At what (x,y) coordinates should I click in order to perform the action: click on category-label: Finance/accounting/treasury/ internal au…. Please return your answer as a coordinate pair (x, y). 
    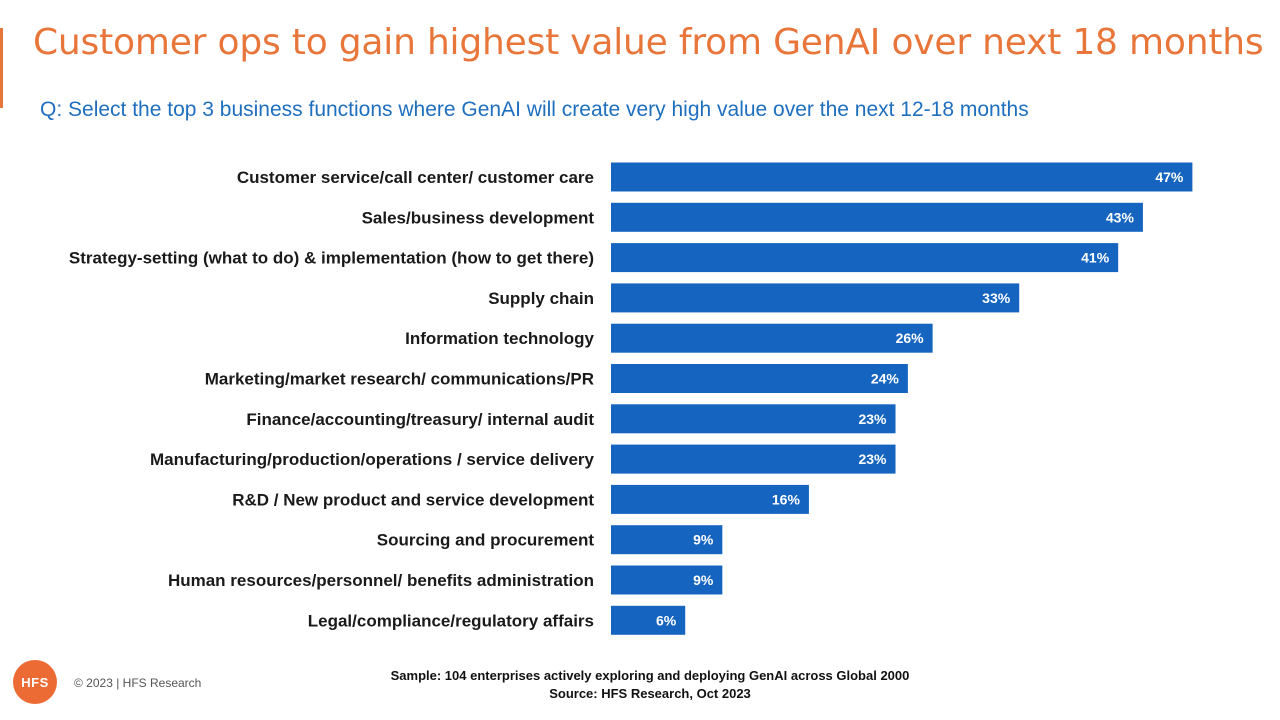
    Looking at the image, I should click on (420, 419).